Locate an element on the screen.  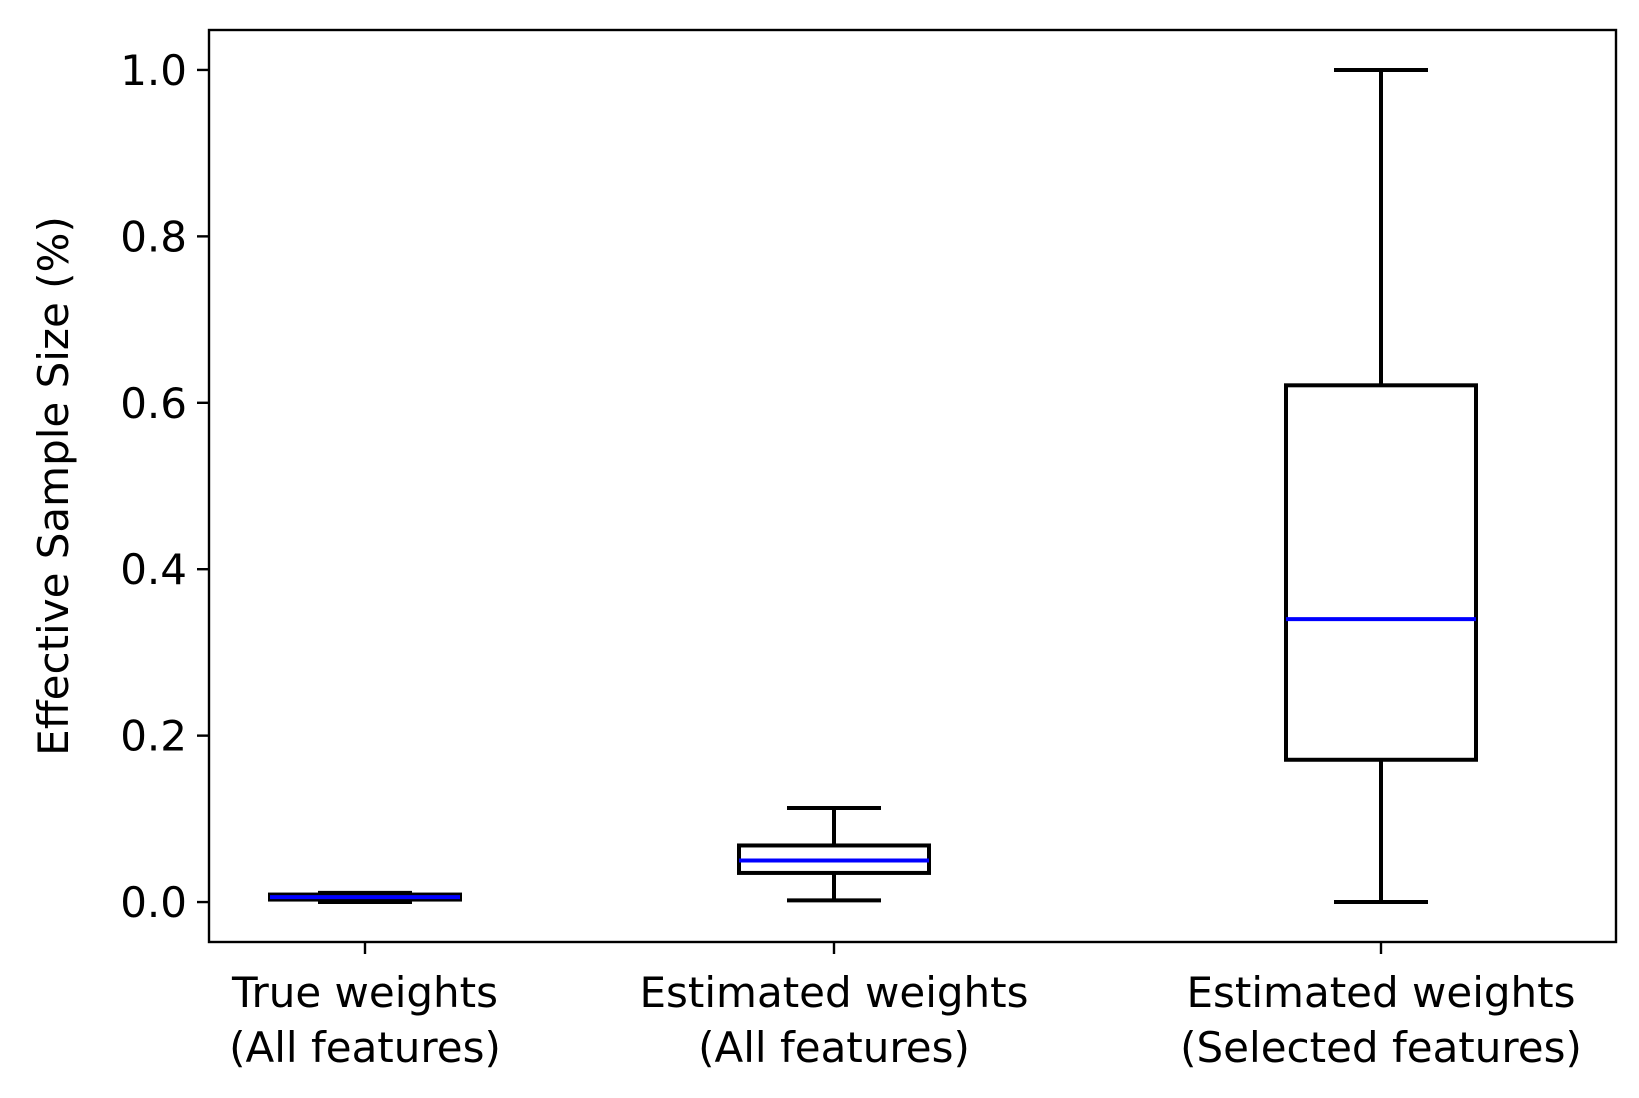
y-tick-label: 0.2 is located at coordinates (153, 736).